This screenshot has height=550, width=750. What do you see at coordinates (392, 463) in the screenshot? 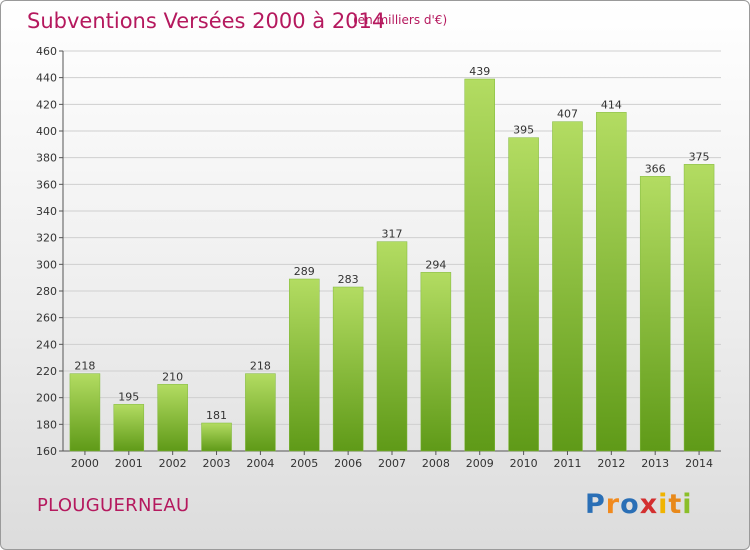
I see `x-tick-label-2007: 2007` at bounding box center [392, 463].